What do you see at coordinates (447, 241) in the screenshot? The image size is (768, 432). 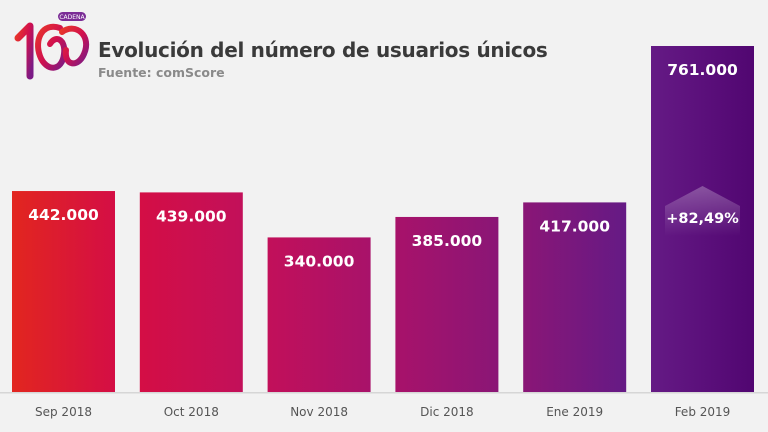 I see `bar-value-label: 385.000` at bounding box center [447, 241].